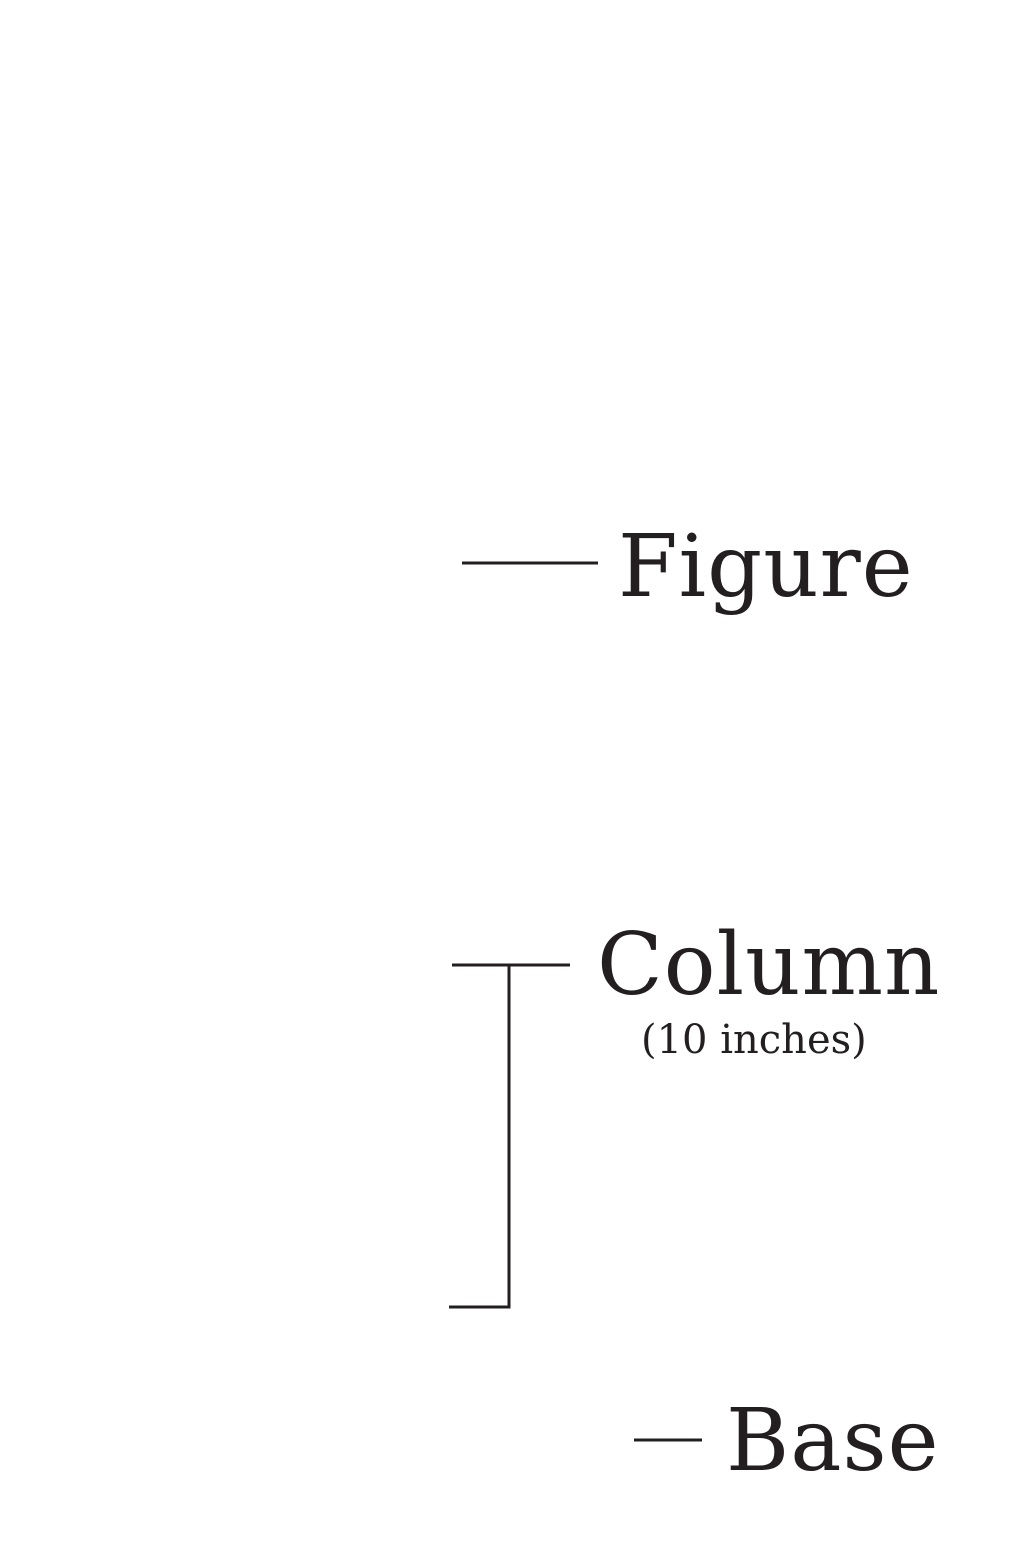 This screenshot has width=1024, height=1542. I want to click on column-bracket-body, so click(480, 1137).